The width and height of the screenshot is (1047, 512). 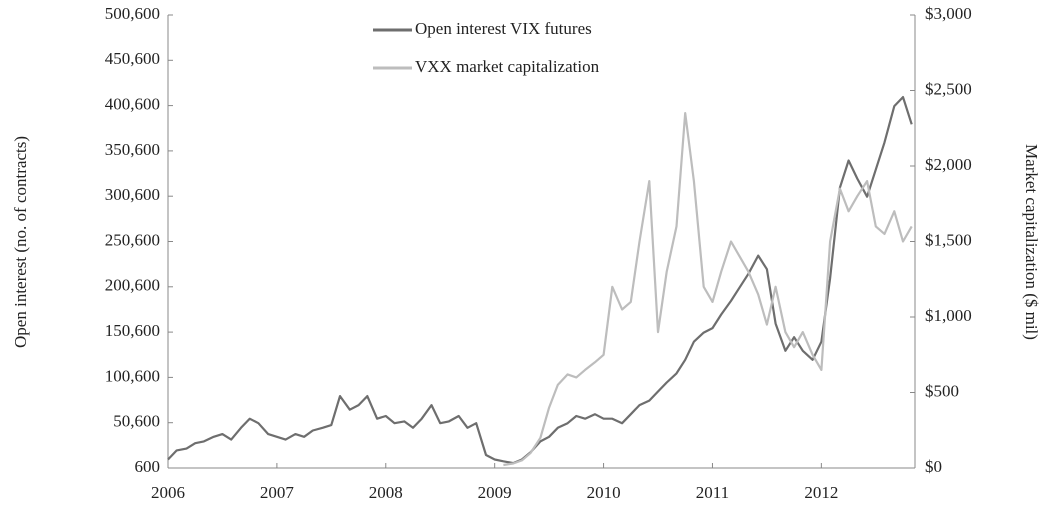 I want to click on legend-label: VXX market capitalization, so click(x=507, y=66).